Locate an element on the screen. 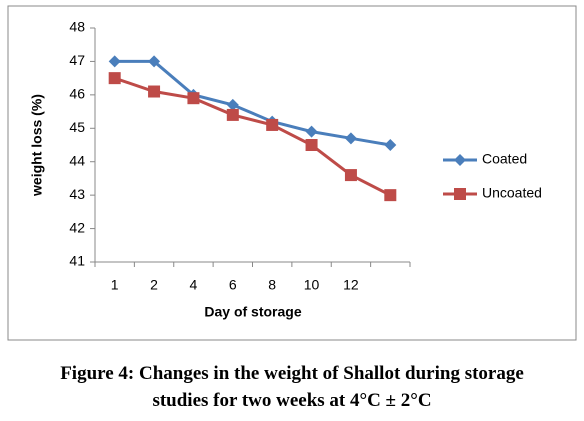 The height and width of the screenshot is (421, 584). y-tick-label: 45 is located at coordinates (77, 127).